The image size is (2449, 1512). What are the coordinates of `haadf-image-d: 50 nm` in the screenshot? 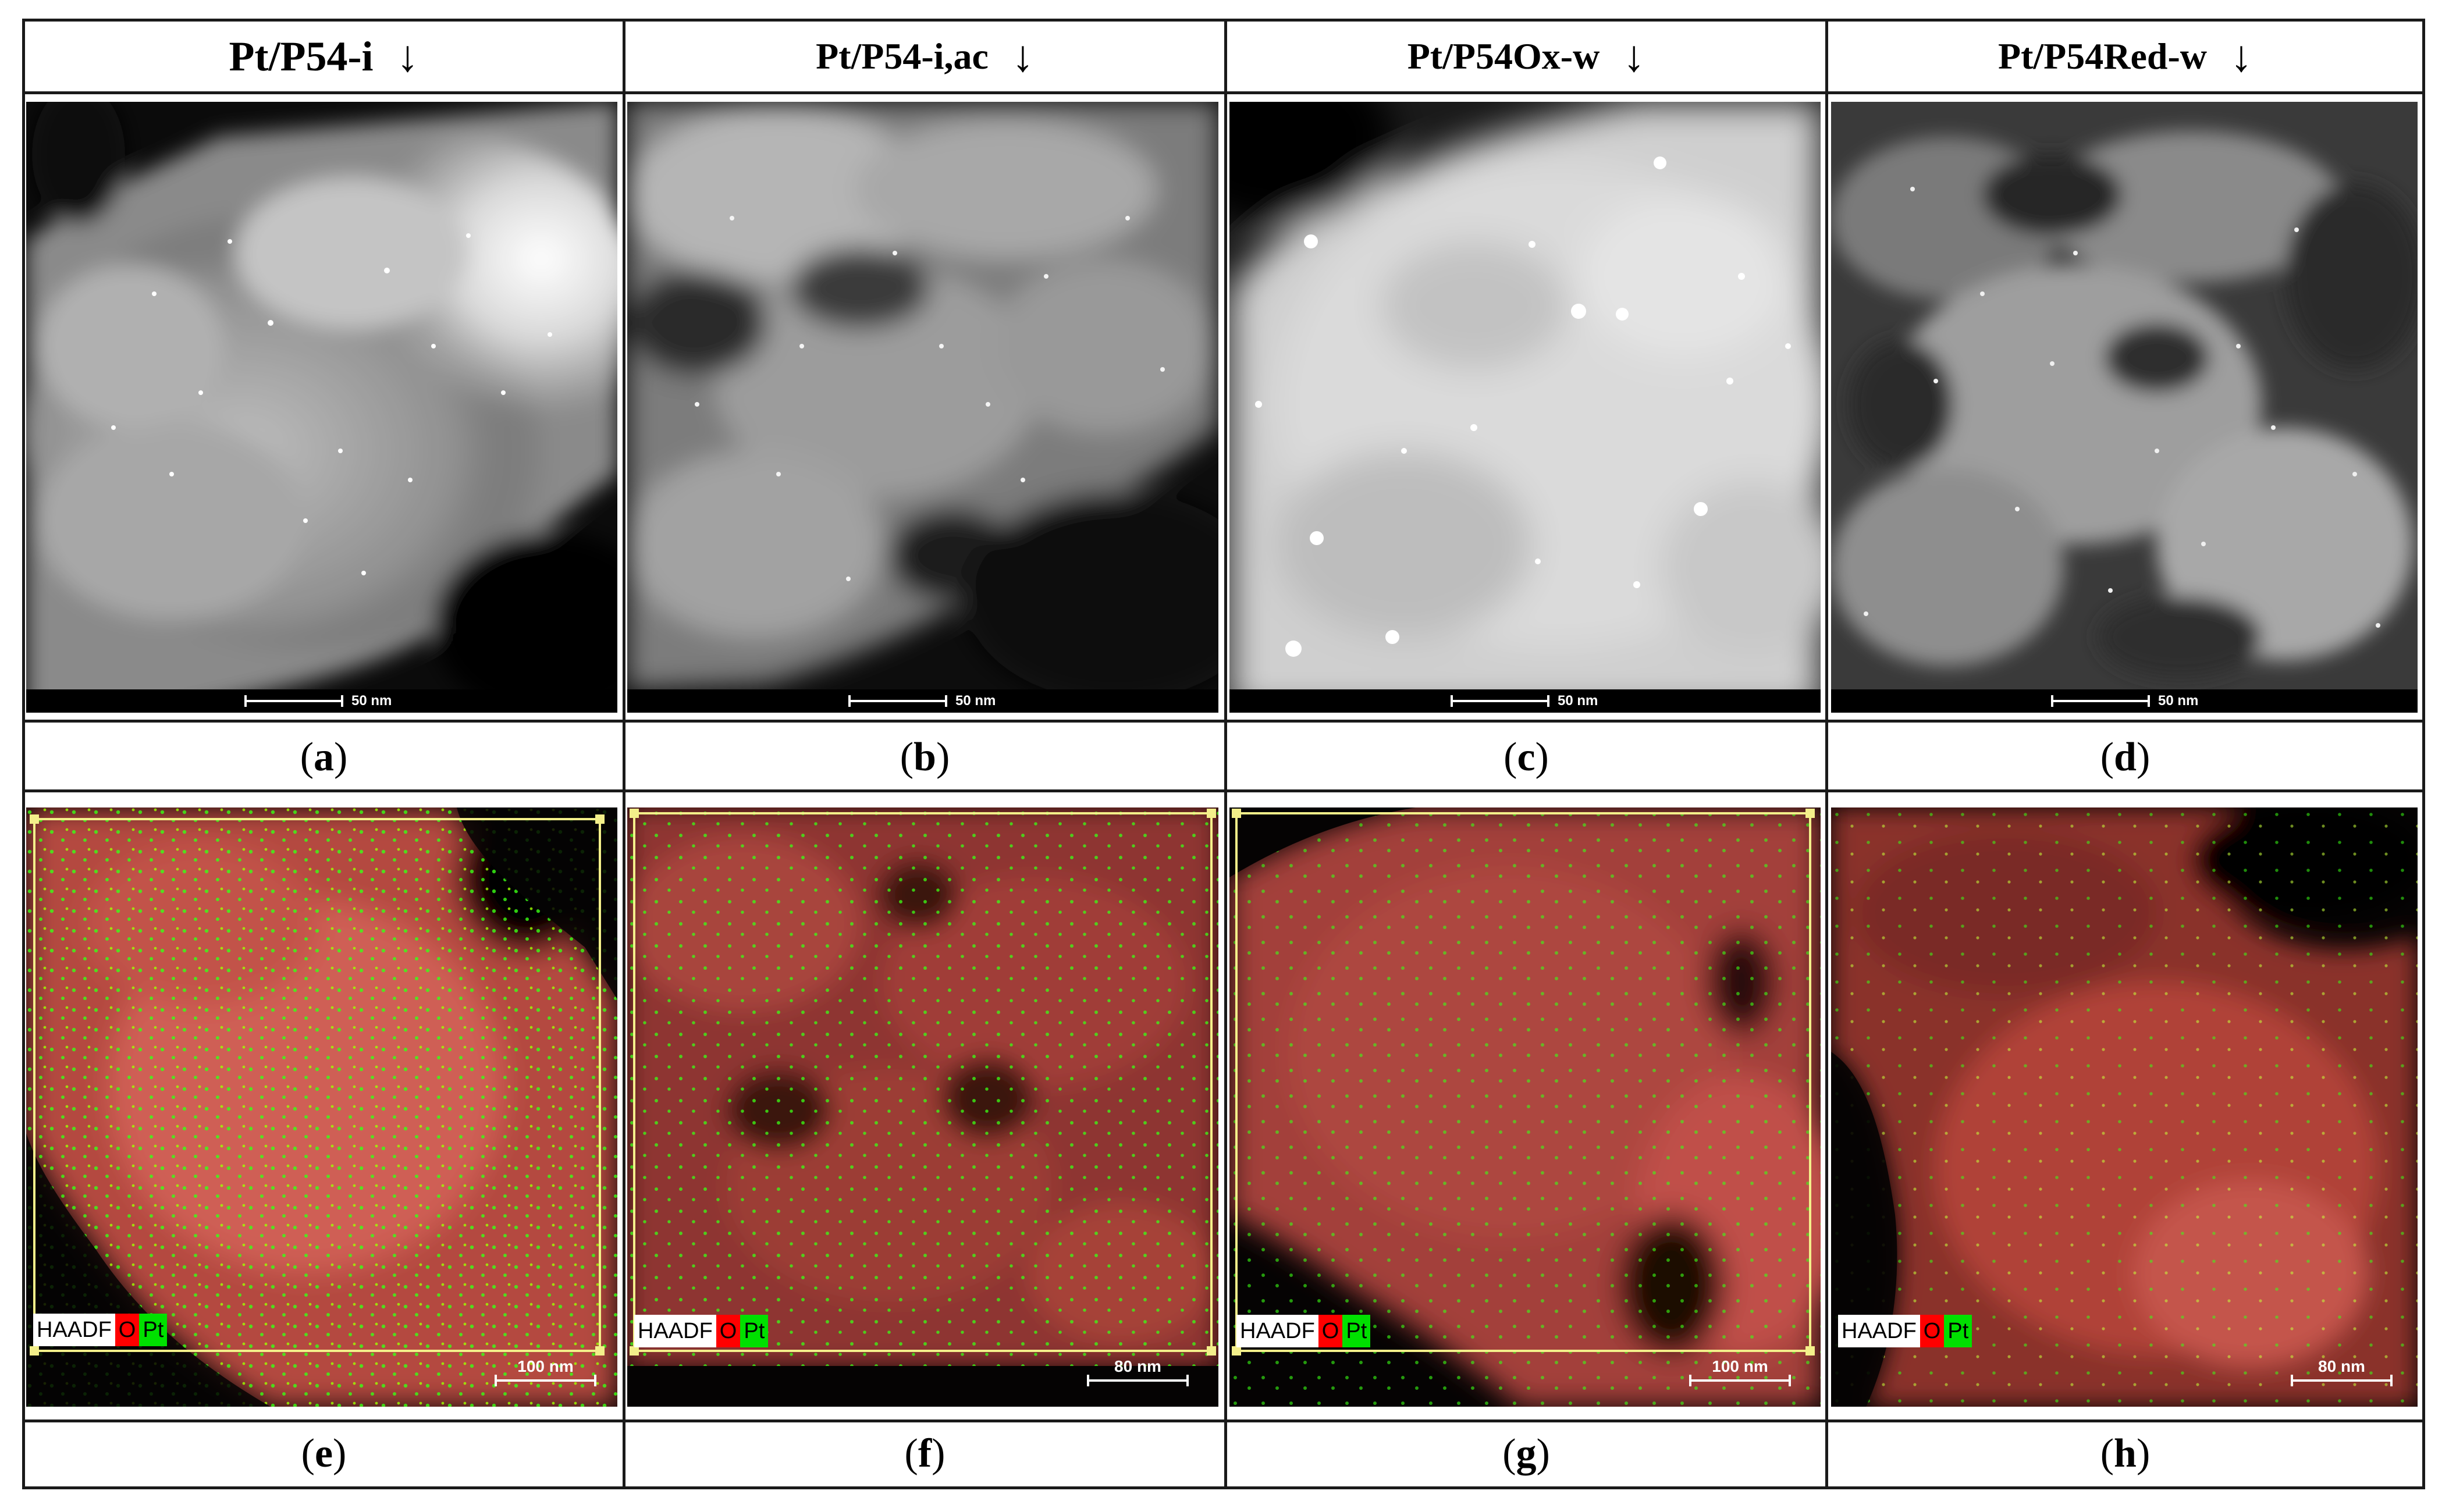 It's located at (2124, 407).